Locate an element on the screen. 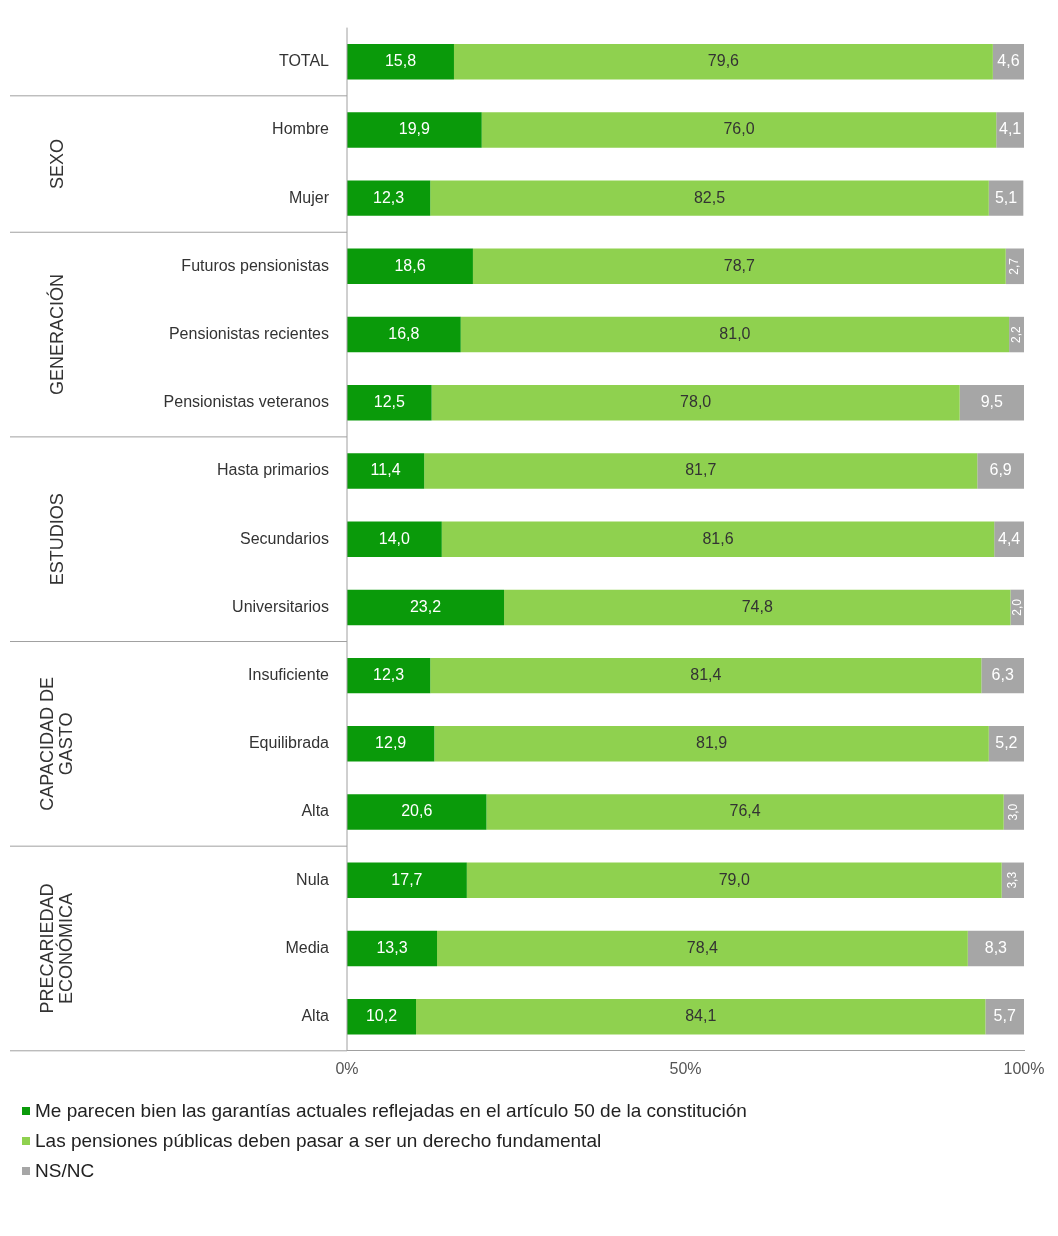 The width and height of the screenshot is (1058, 1236). data-label: 9,5 is located at coordinates (992, 402).